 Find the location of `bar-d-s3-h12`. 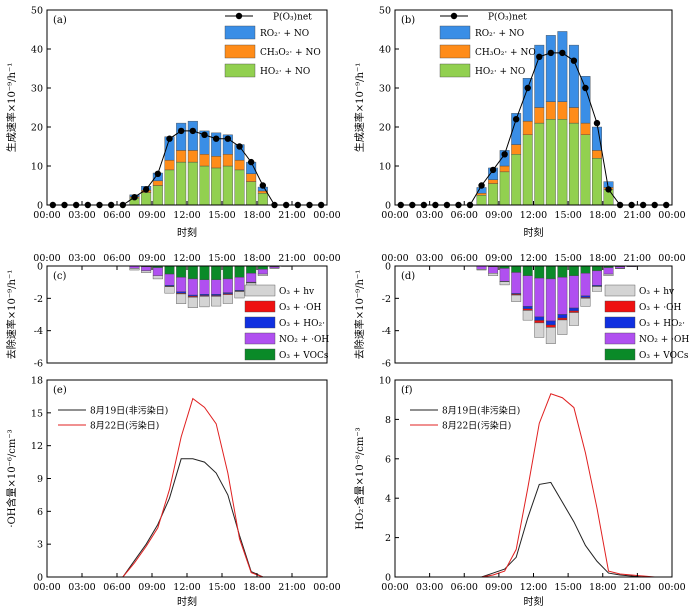

bar-d-s3-h12 is located at coordinates (539, 322).